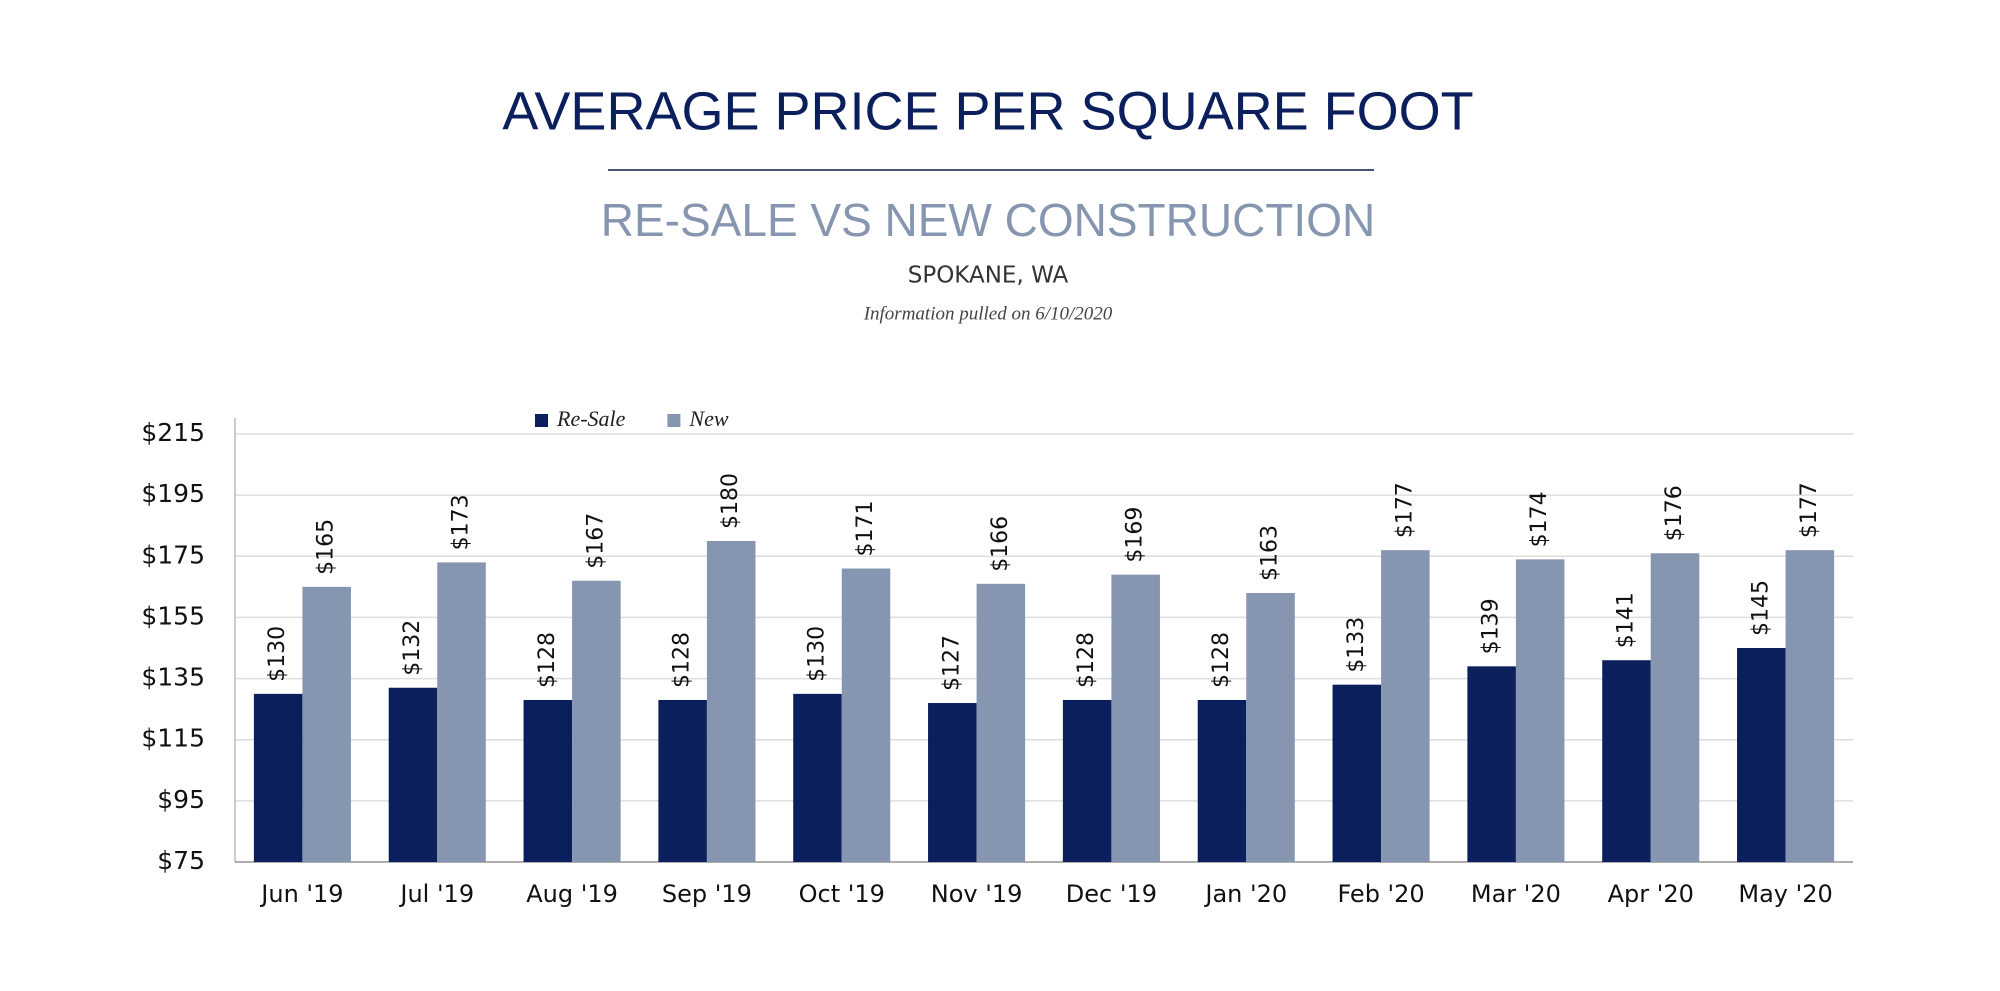 The image size is (2000, 991). Describe the element at coordinates (461, 522) in the screenshot. I see `value-label: $173` at that location.